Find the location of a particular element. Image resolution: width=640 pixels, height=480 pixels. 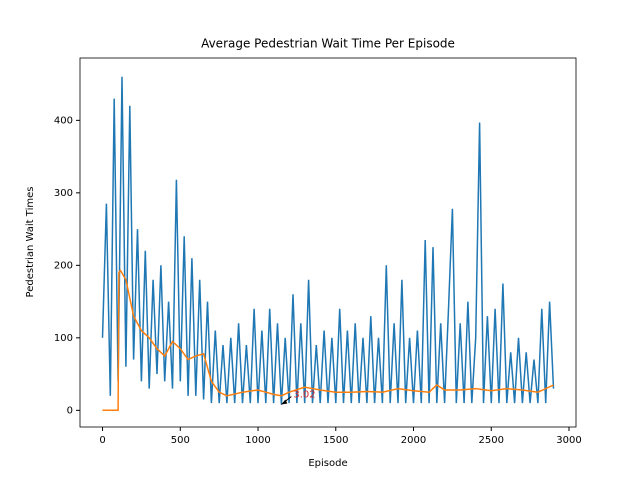

annotation-text: 3.02 is located at coordinates (304, 395).